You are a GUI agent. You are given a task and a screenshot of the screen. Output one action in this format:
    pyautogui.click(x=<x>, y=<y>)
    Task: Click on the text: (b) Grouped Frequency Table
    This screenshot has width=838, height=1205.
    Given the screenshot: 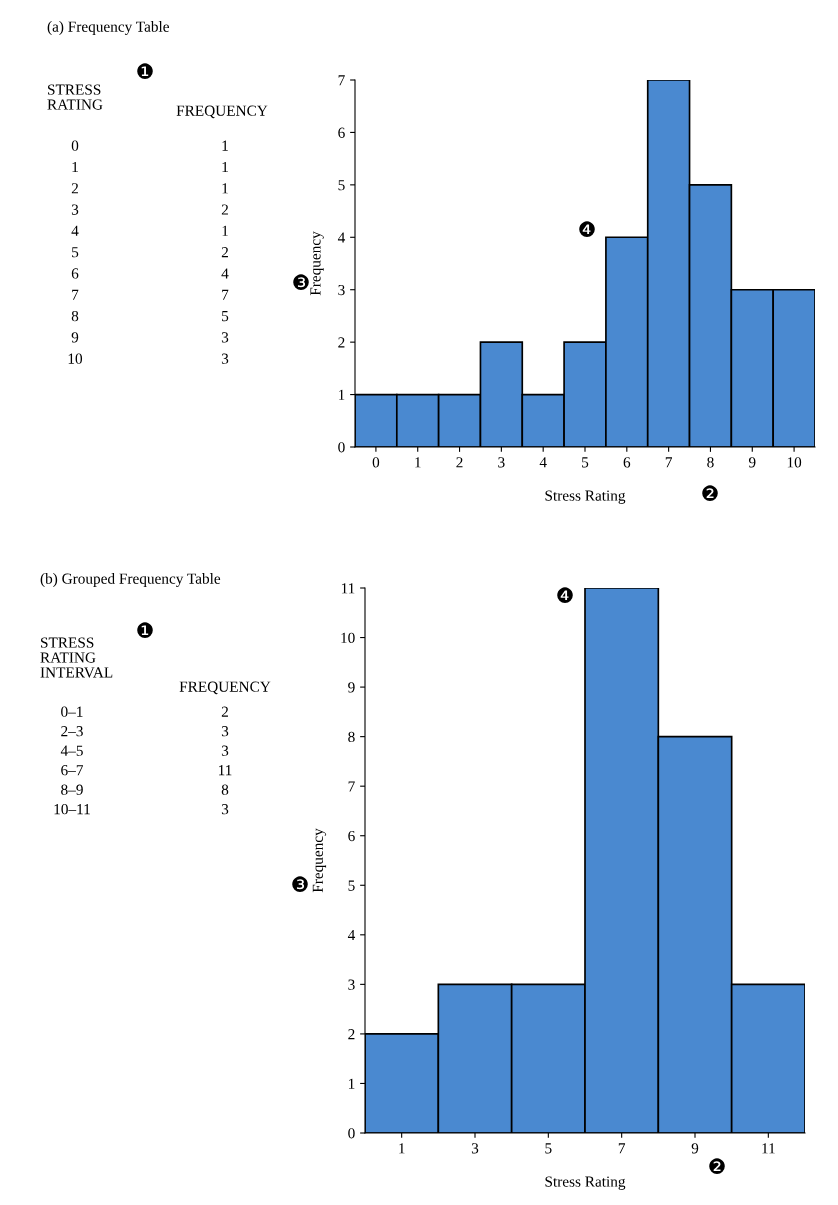 What is the action you would take?
    pyautogui.click(x=130, y=580)
    